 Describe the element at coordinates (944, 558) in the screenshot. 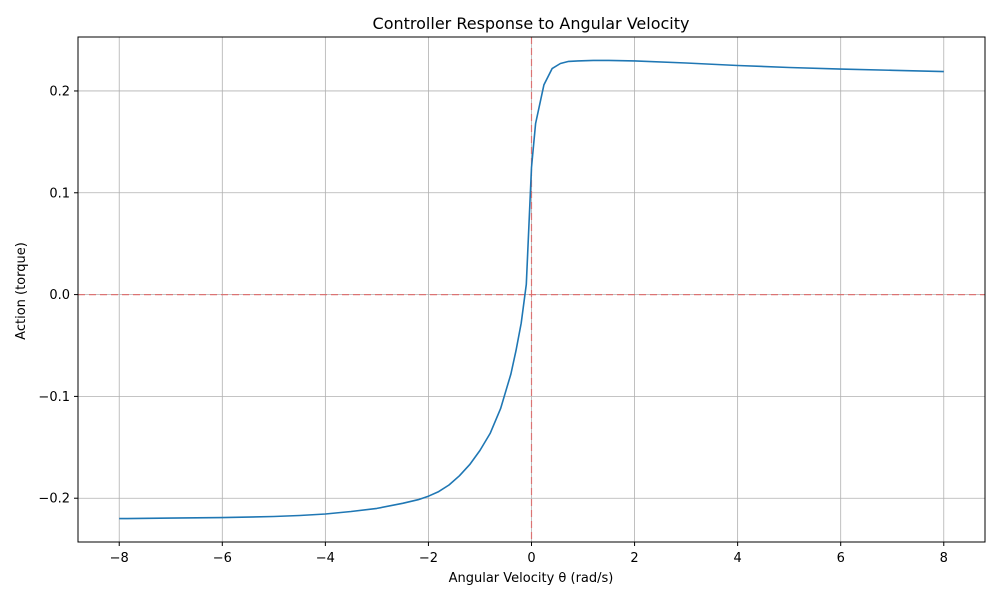

I see `x-tick-label: 8` at that location.